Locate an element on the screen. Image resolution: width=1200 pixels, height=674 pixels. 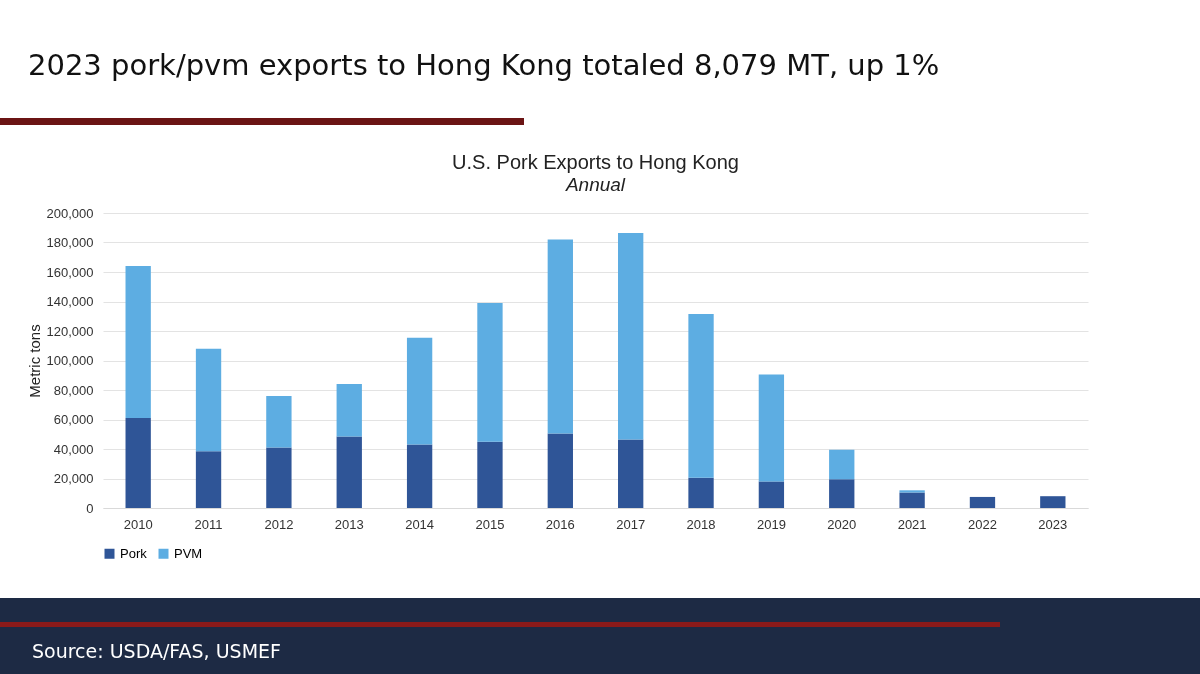
chart-title: 2023 pork/pvm exports to Hong Kong totaled 8,079 MT, up 1% is located at coordinates (484, 65).